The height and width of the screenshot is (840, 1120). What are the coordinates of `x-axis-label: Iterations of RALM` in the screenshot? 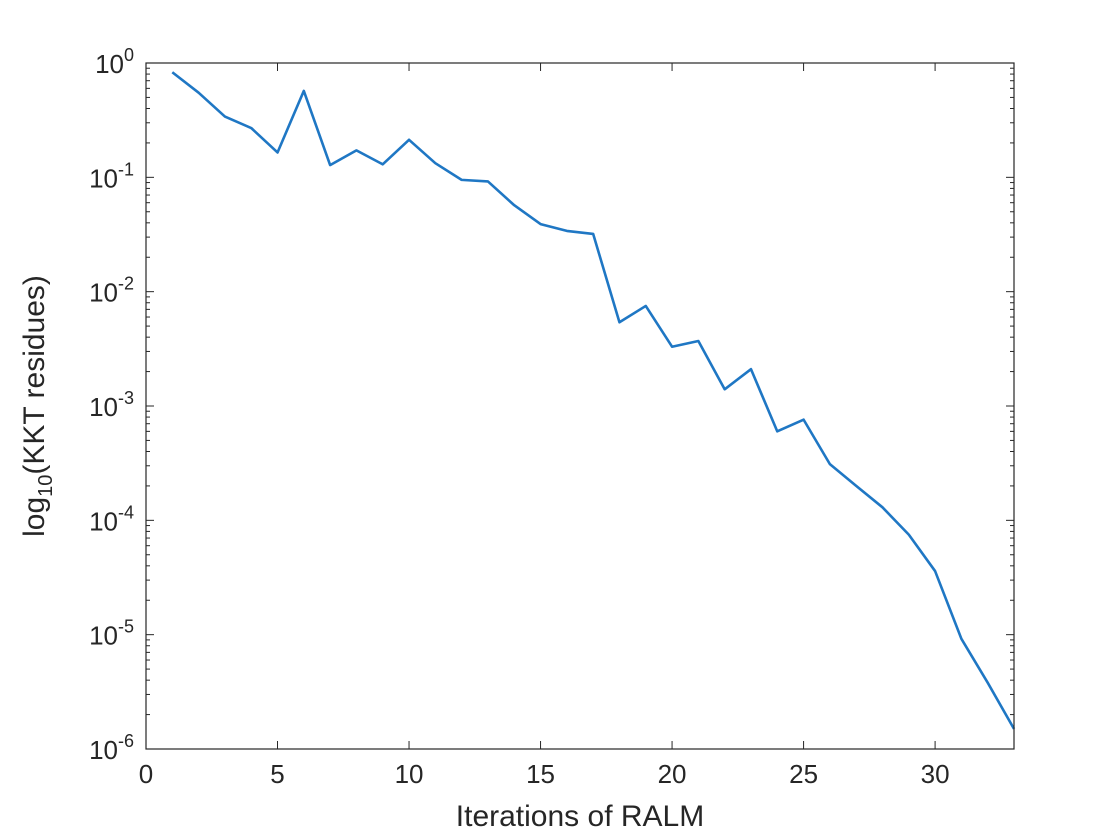 It's located at (580, 816).